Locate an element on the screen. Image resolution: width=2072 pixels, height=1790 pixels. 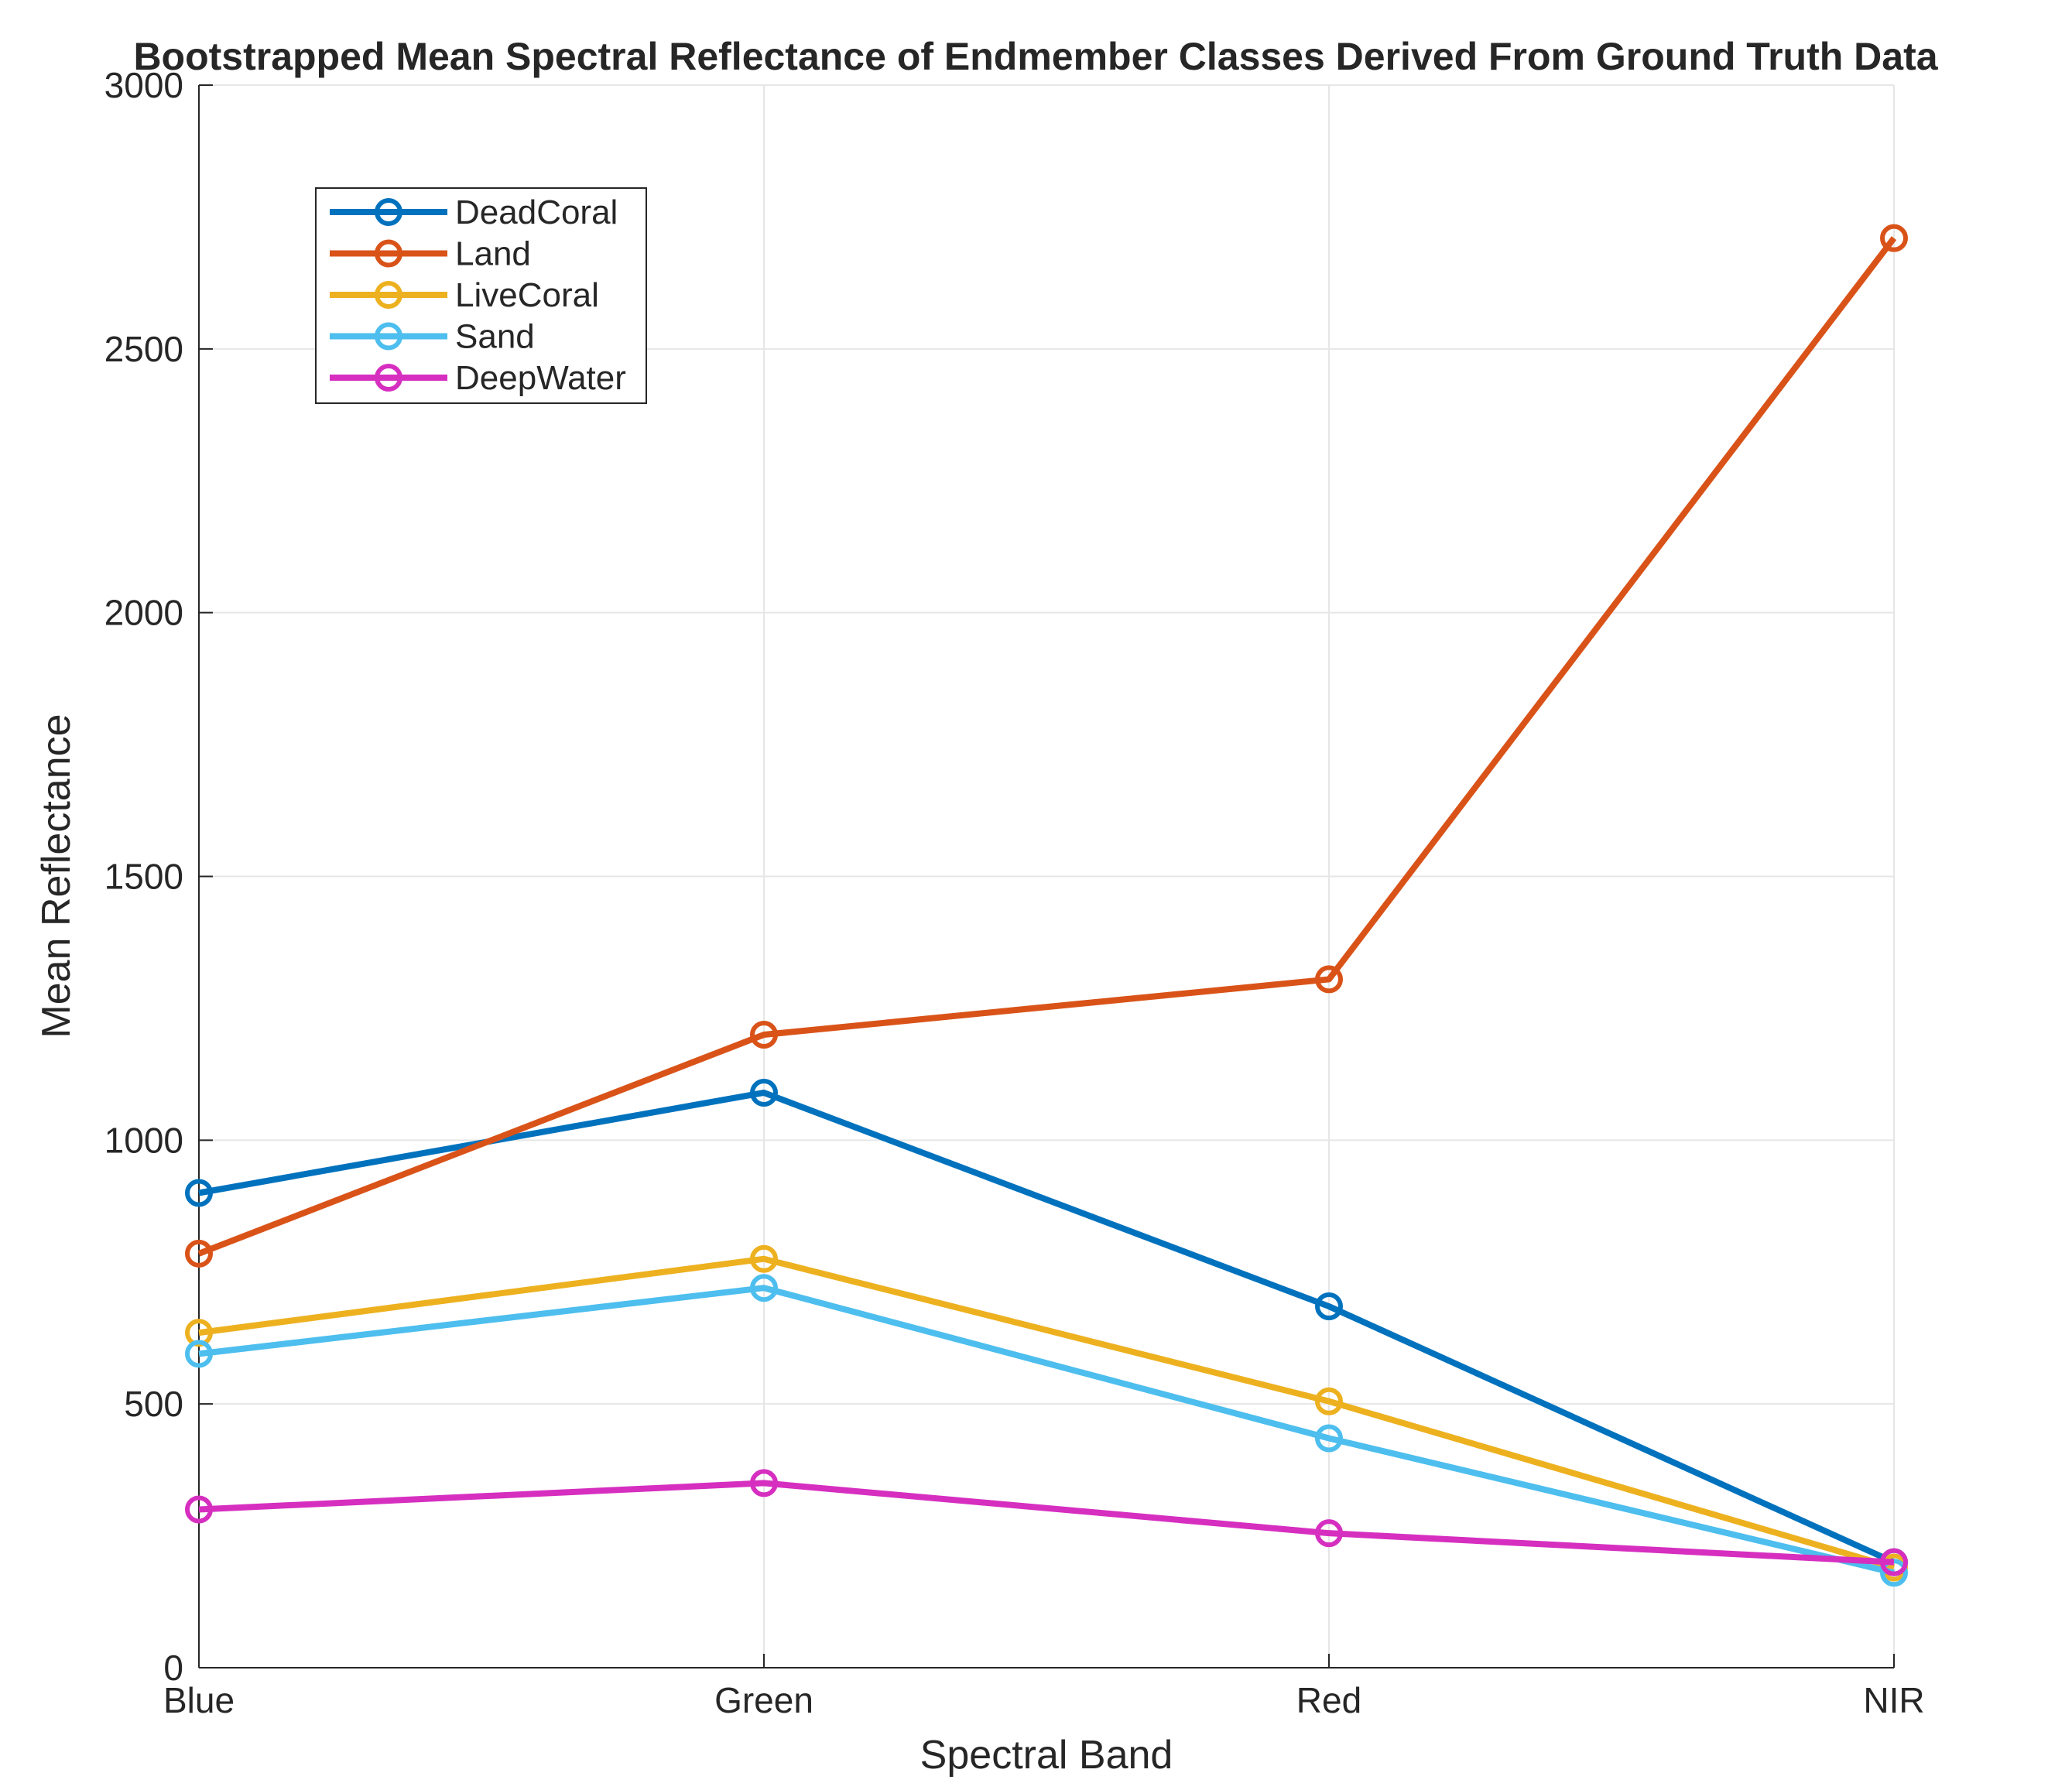
series-sand is located at coordinates (1046, 1431).